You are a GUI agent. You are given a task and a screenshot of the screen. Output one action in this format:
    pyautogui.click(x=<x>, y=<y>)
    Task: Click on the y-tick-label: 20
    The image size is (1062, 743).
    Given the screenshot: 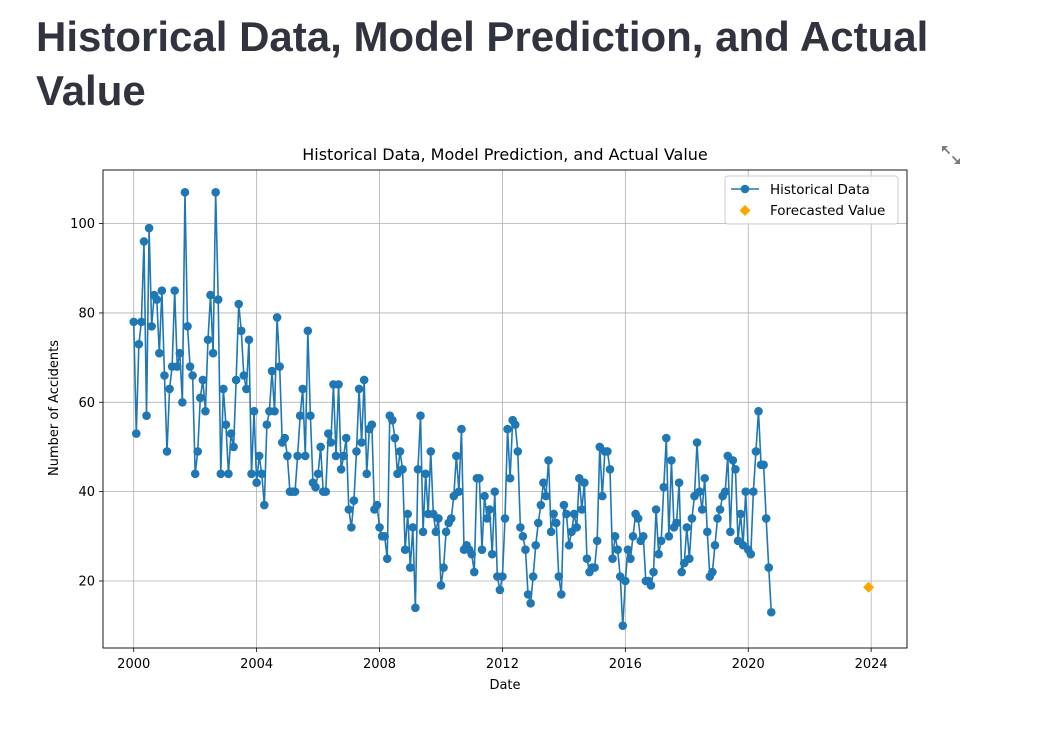 What is the action you would take?
    pyautogui.click(x=86, y=581)
    